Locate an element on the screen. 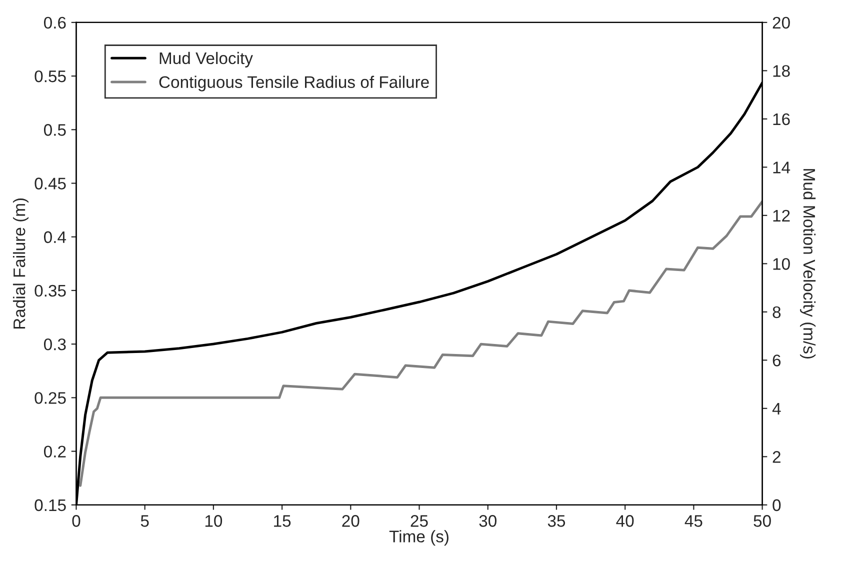 The image size is (847, 561). y2-tick-label: 6 is located at coordinates (776, 360).